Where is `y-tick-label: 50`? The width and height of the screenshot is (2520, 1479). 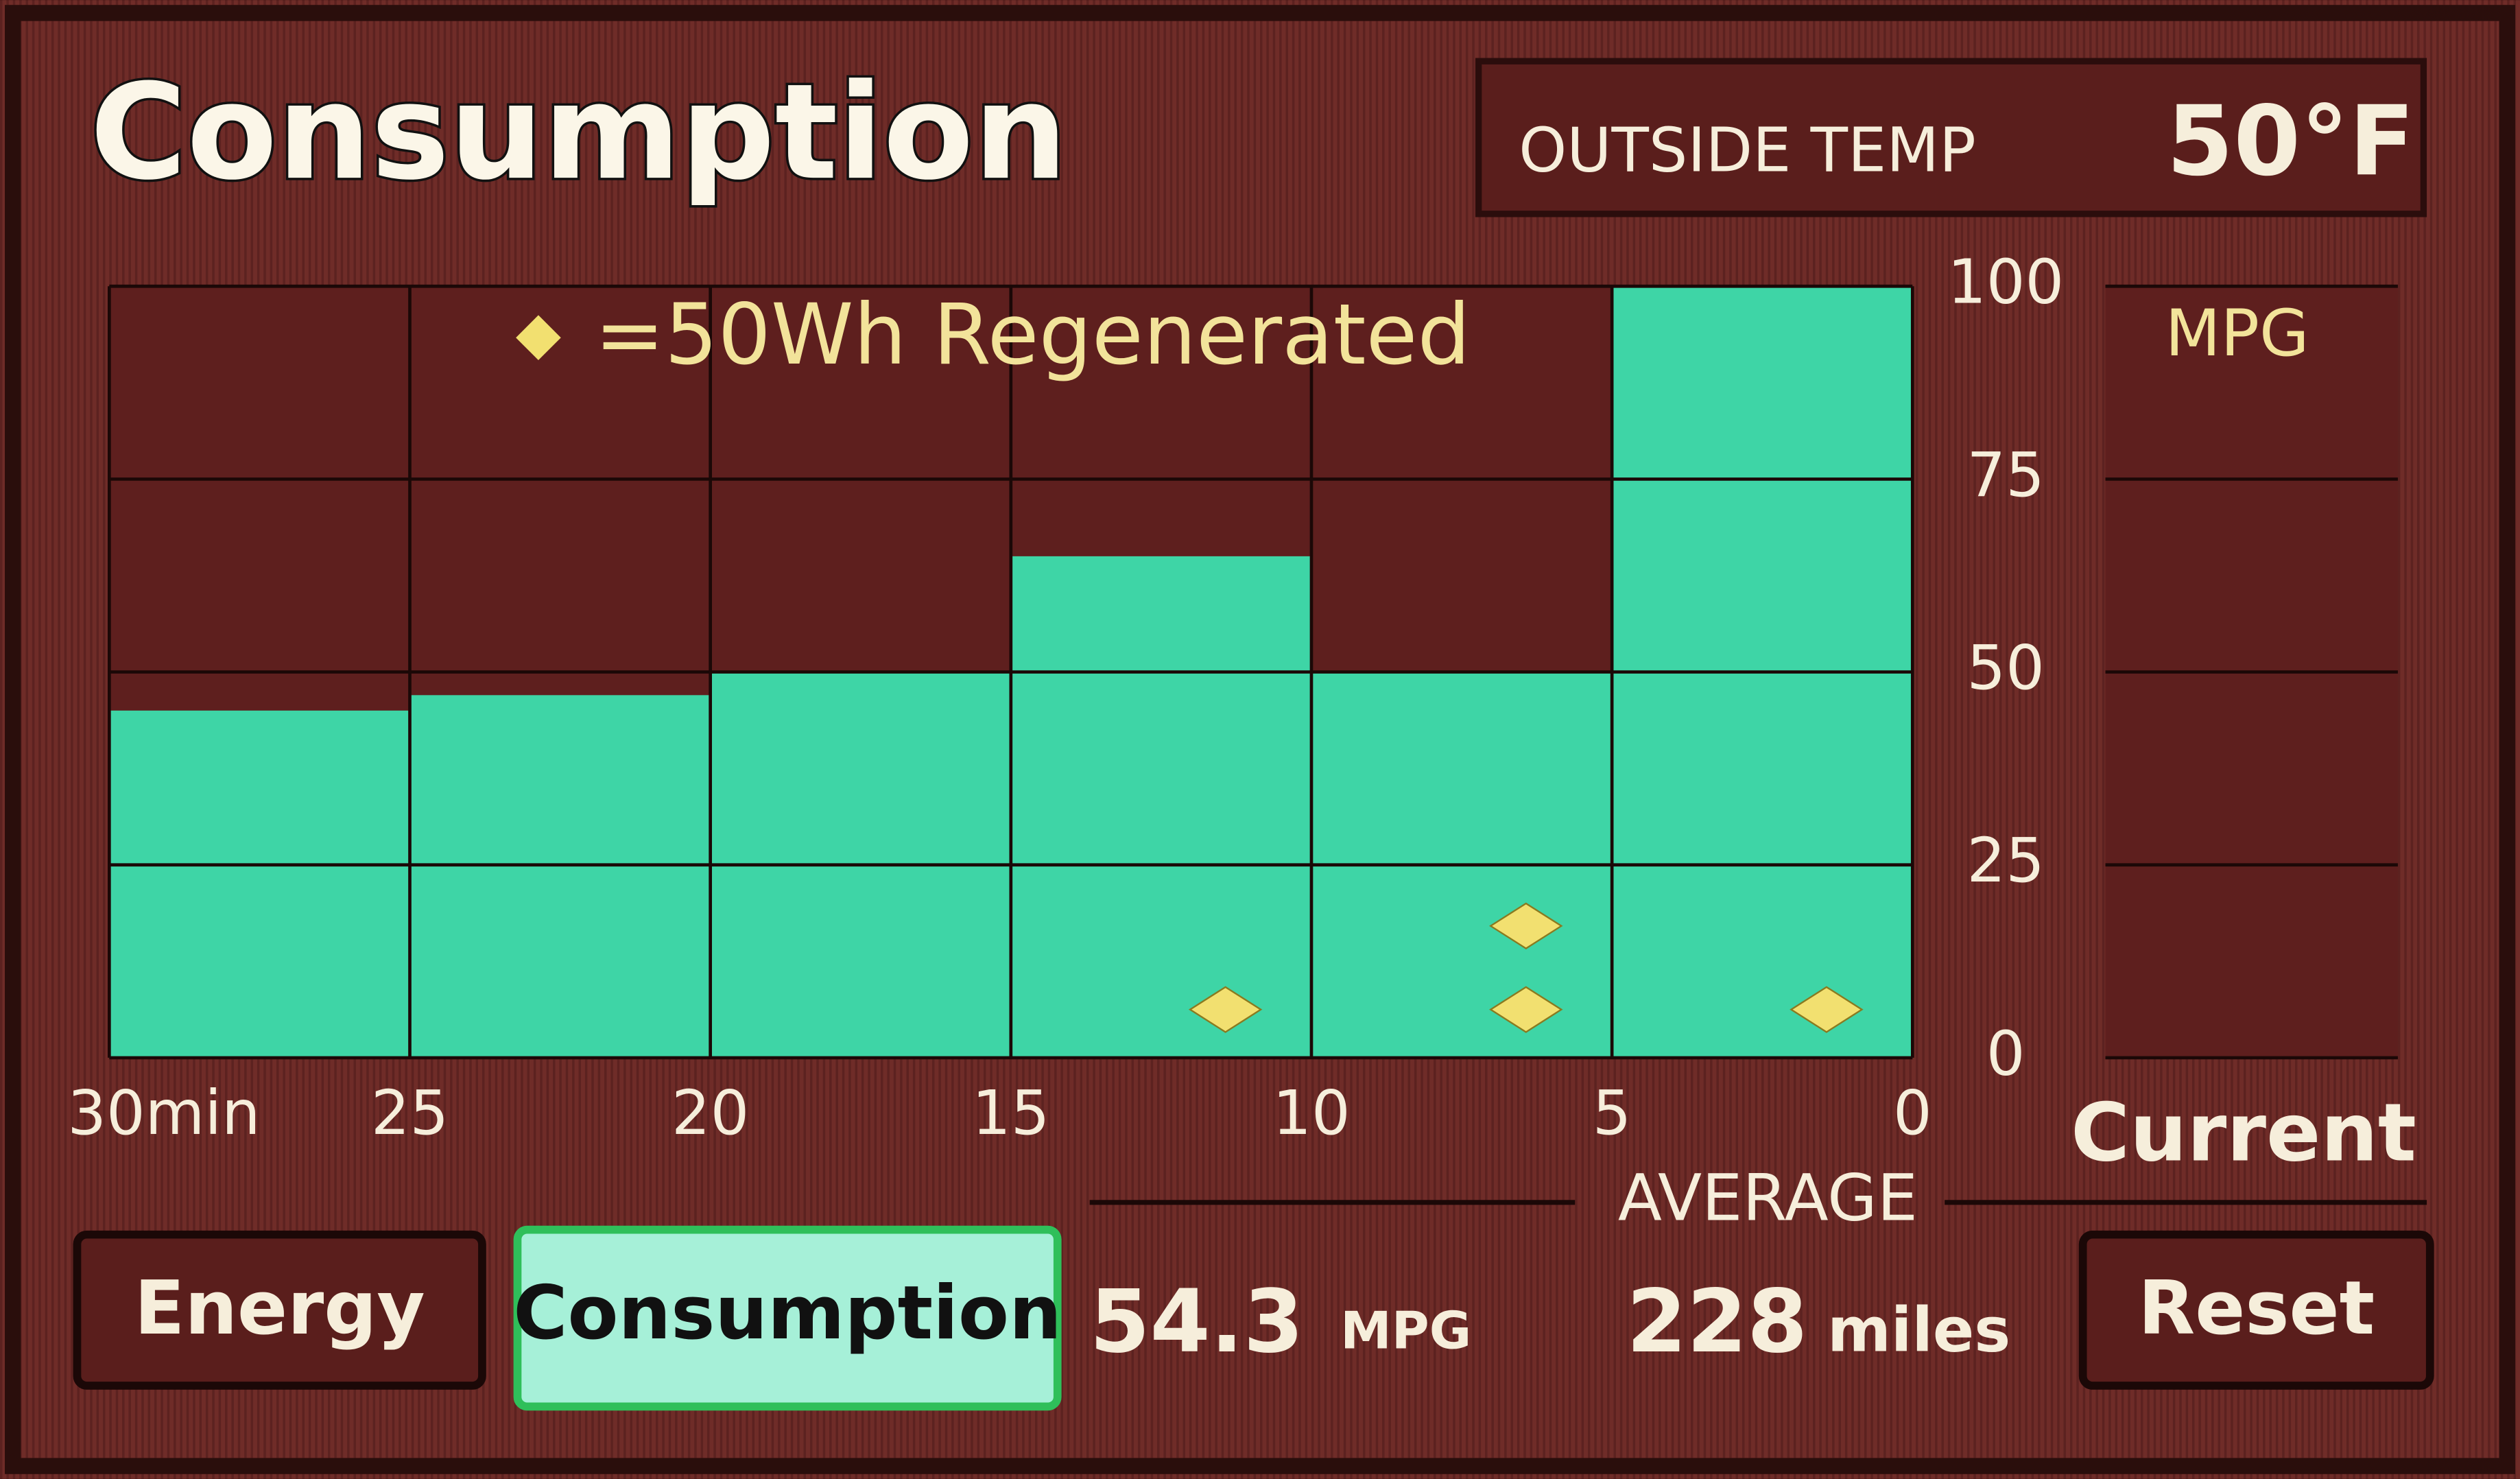 y-tick-label: 50 is located at coordinates (2006, 668).